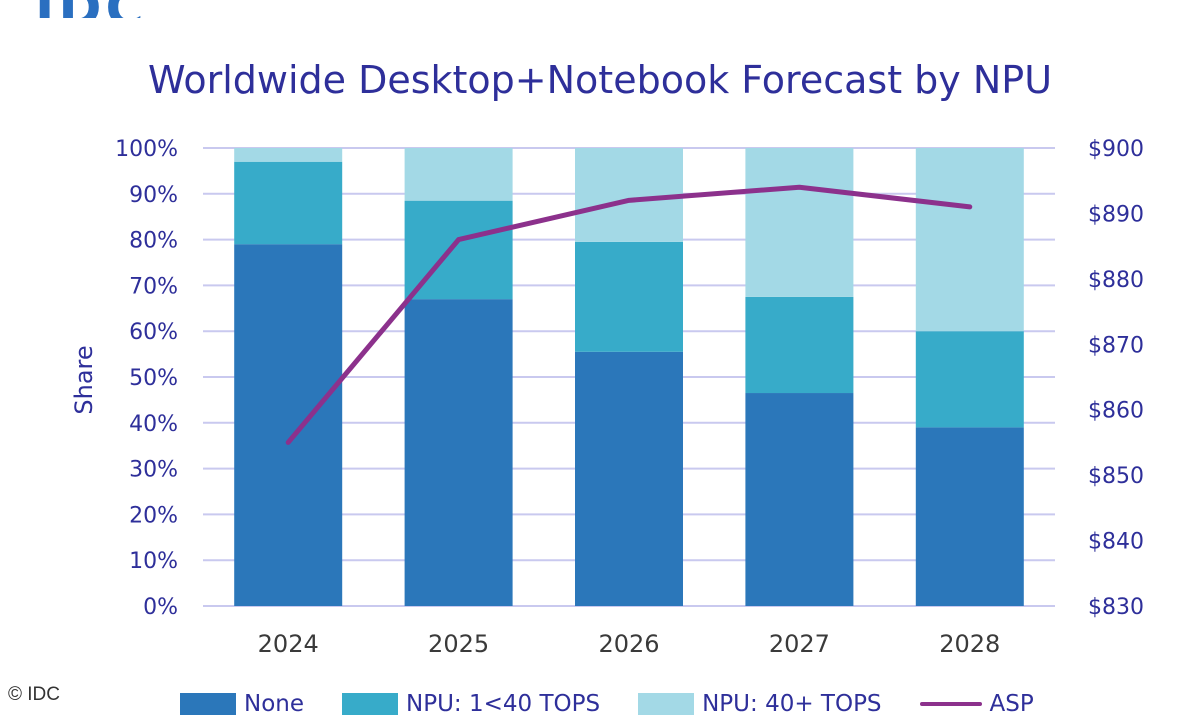  I want to click on legend-swatch-none, so click(208, 704).